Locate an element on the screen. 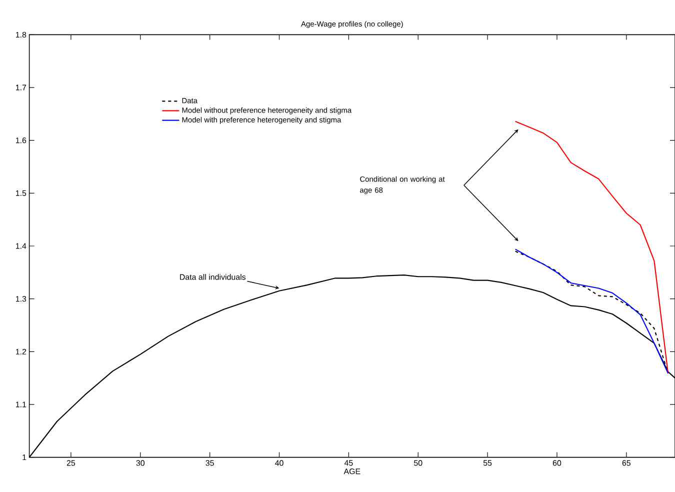 Image resolution: width=675 pixels, height=492 pixels. line-series is located at coordinates (591, 247).